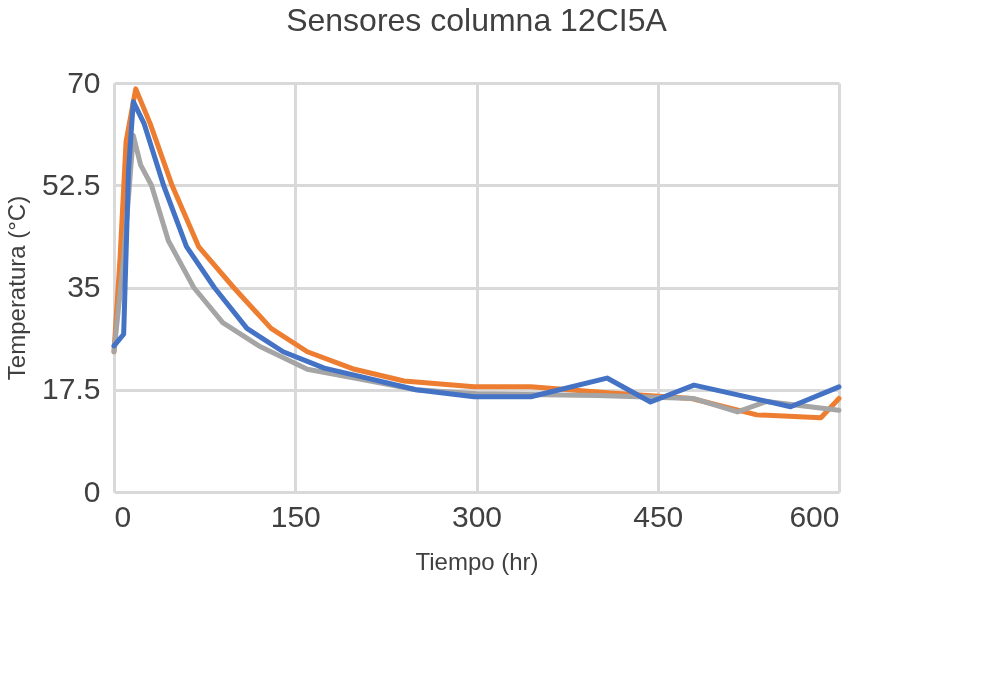 The image size is (1003, 674). What do you see at coordinates (84, 286) in the screenshot?
I see `y-tick-label: 35` at bounding box center [84, 286].